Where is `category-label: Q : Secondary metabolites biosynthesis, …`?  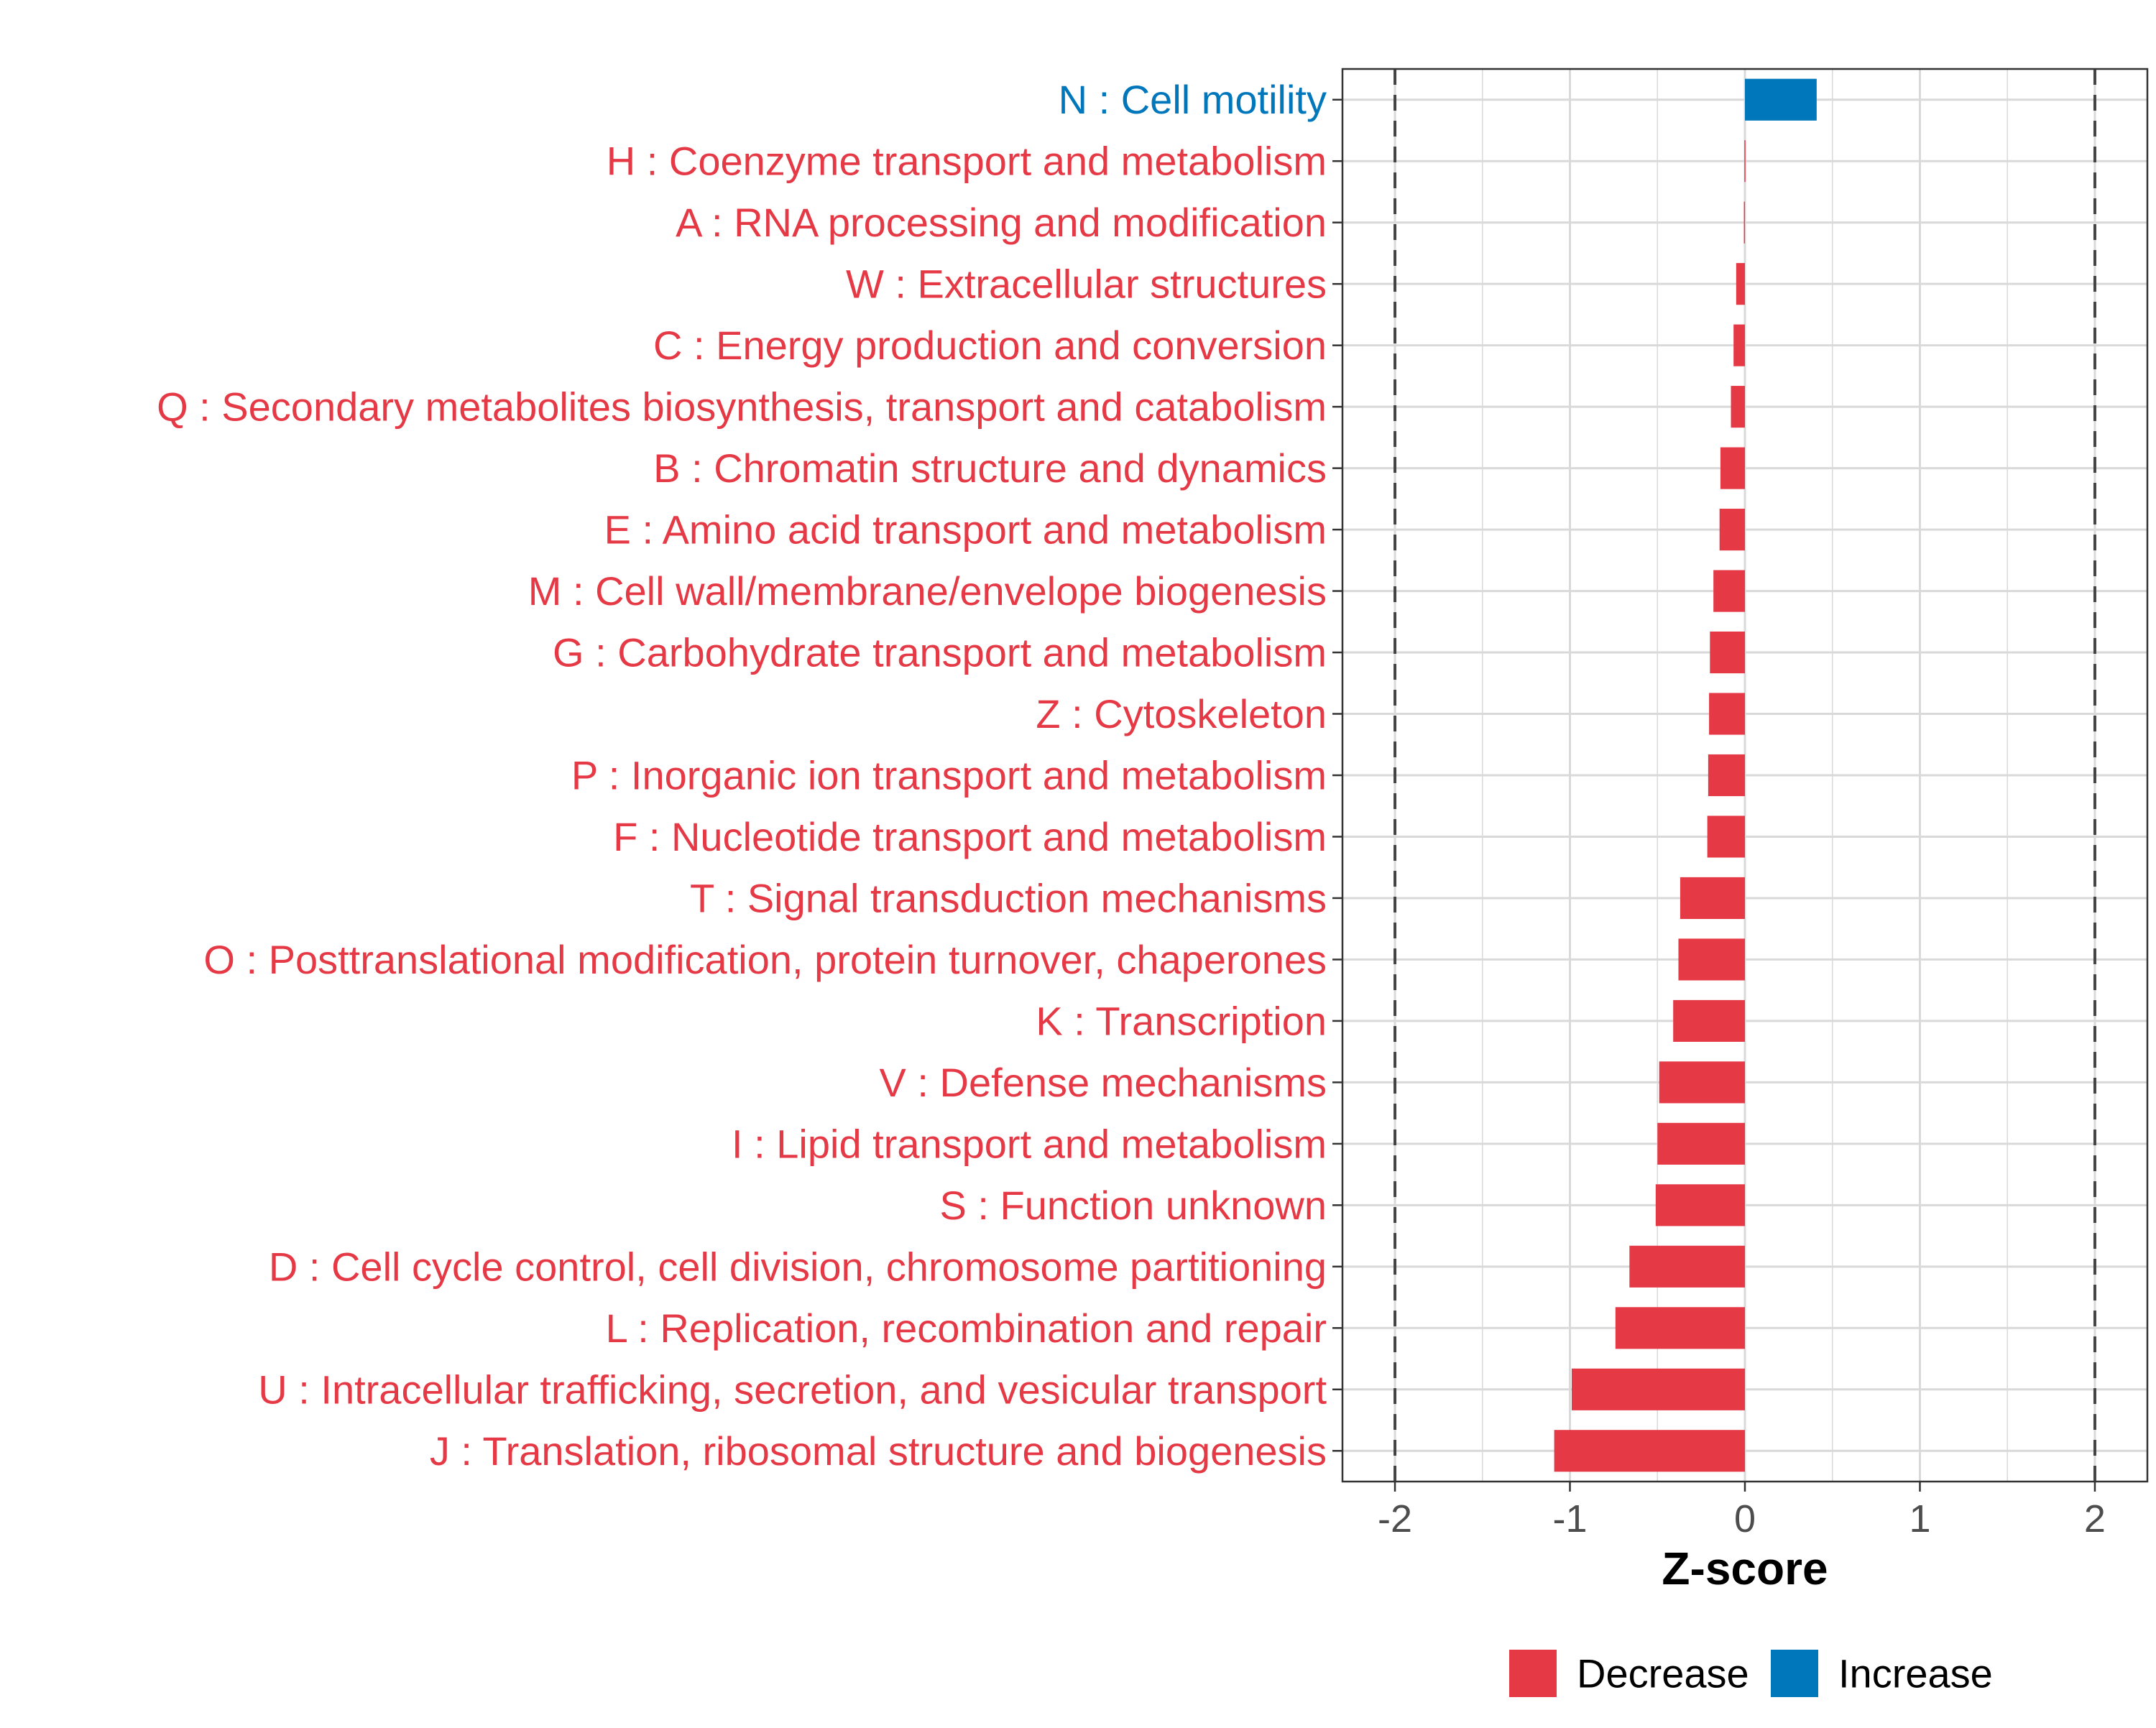 category-label: Q : Secondary metabolites biosynthesis, … is located at coordinates (742, 407).